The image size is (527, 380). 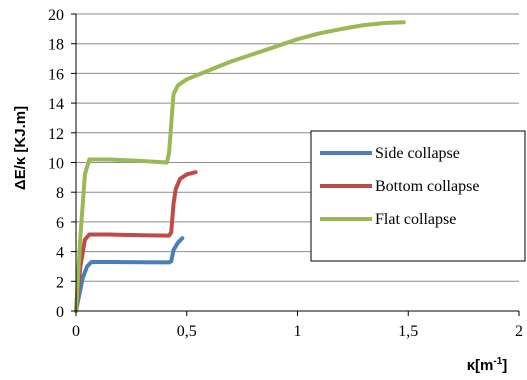 I want to click on y-tick-label: 2, so click(x=60, y=282).